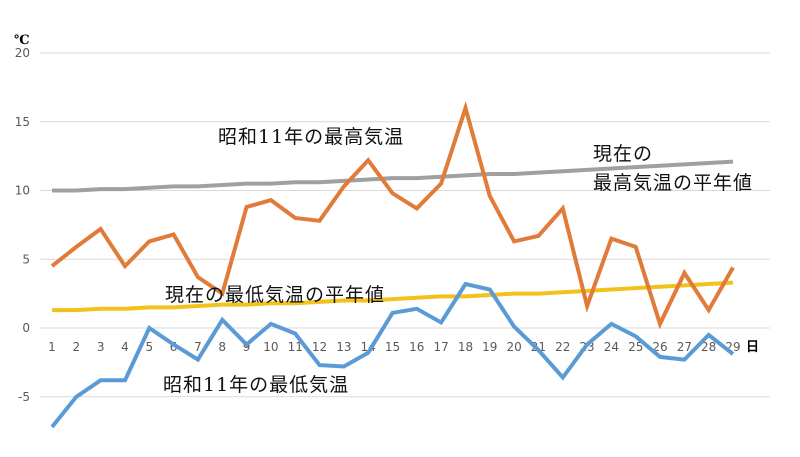 This screenshot has height=457, width=800. I want to click on x-tick-label: 1, so click(52, 347).